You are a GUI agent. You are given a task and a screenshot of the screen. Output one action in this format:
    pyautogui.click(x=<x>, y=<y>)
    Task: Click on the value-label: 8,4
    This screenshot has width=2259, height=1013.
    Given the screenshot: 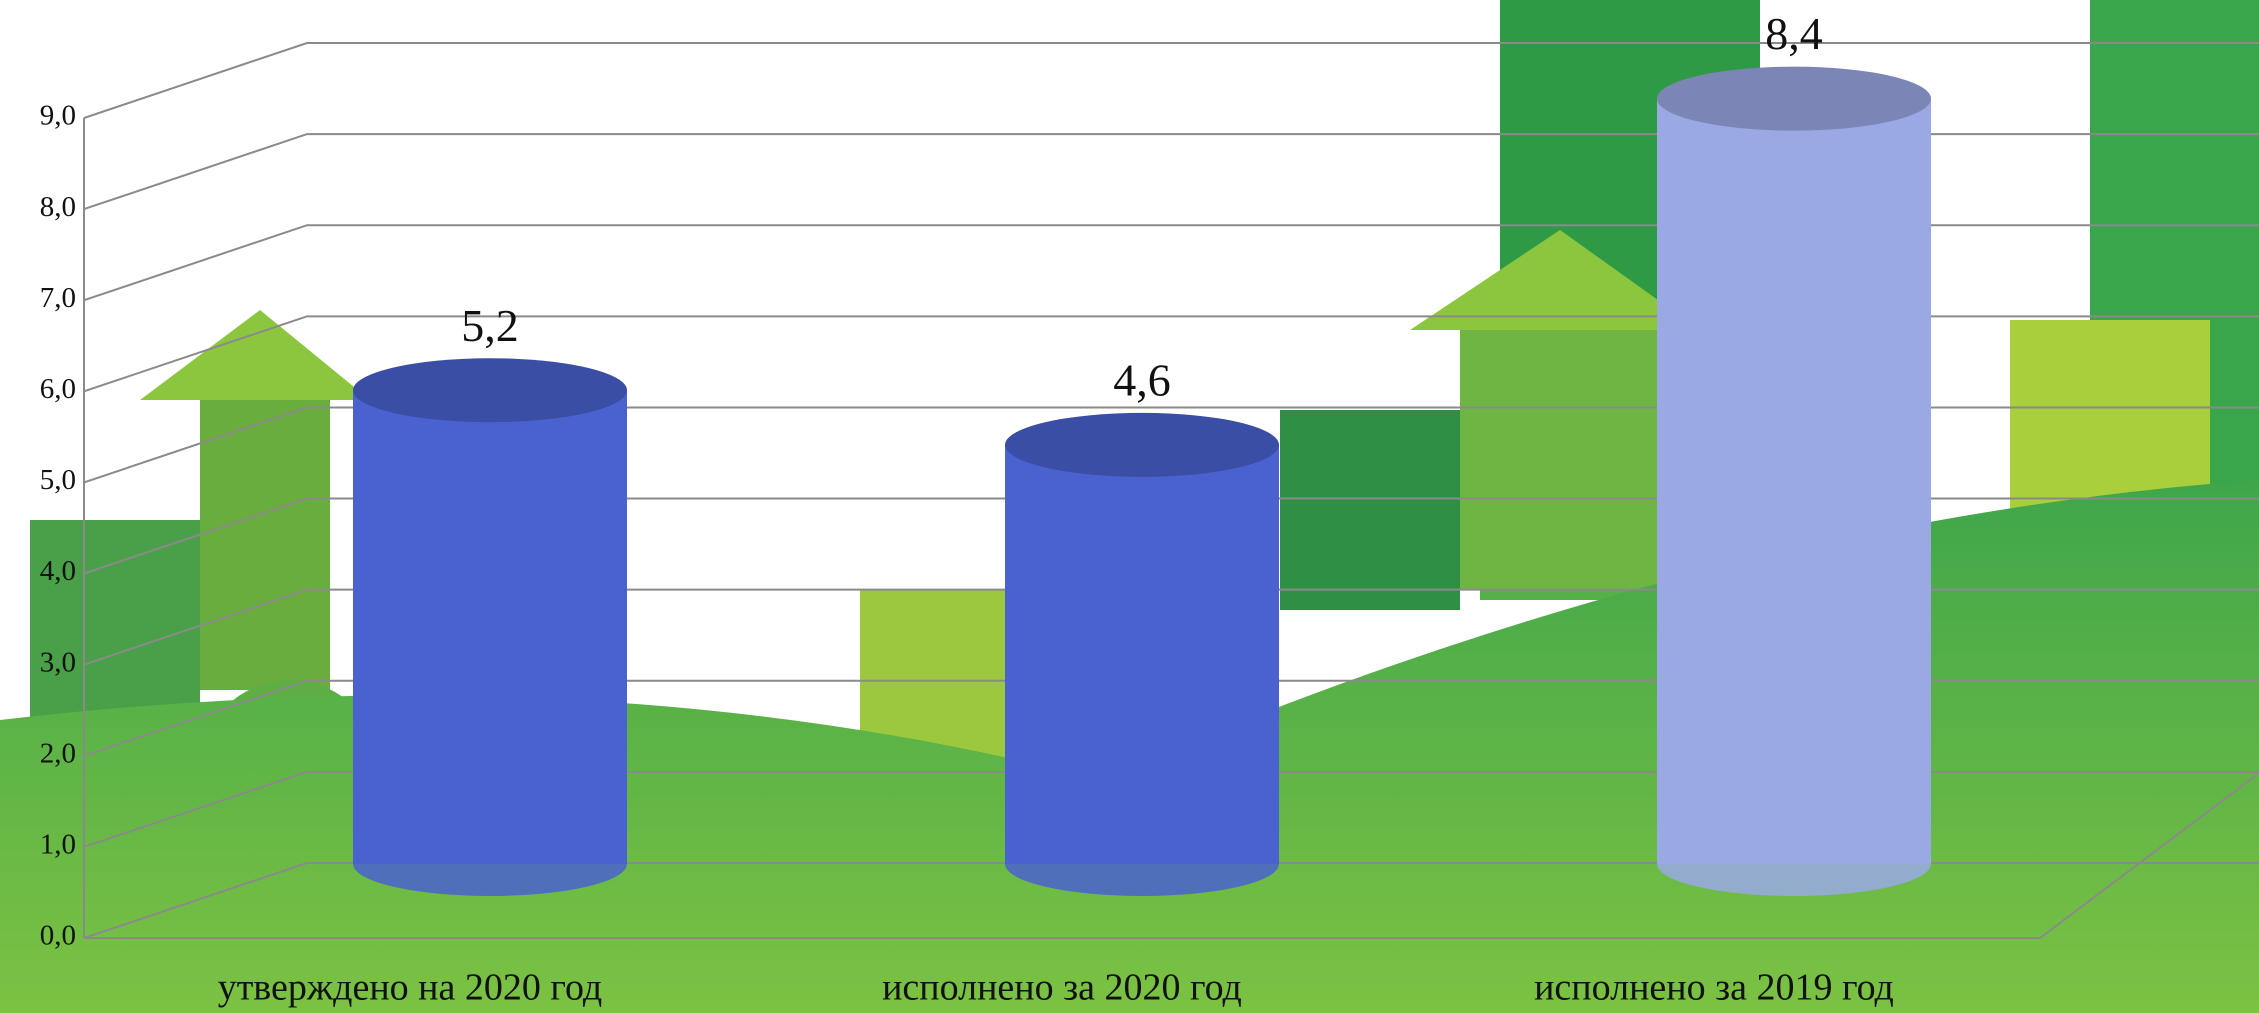 What is the action you would take?
    pyautogui.click(x=1794, y=33)
    